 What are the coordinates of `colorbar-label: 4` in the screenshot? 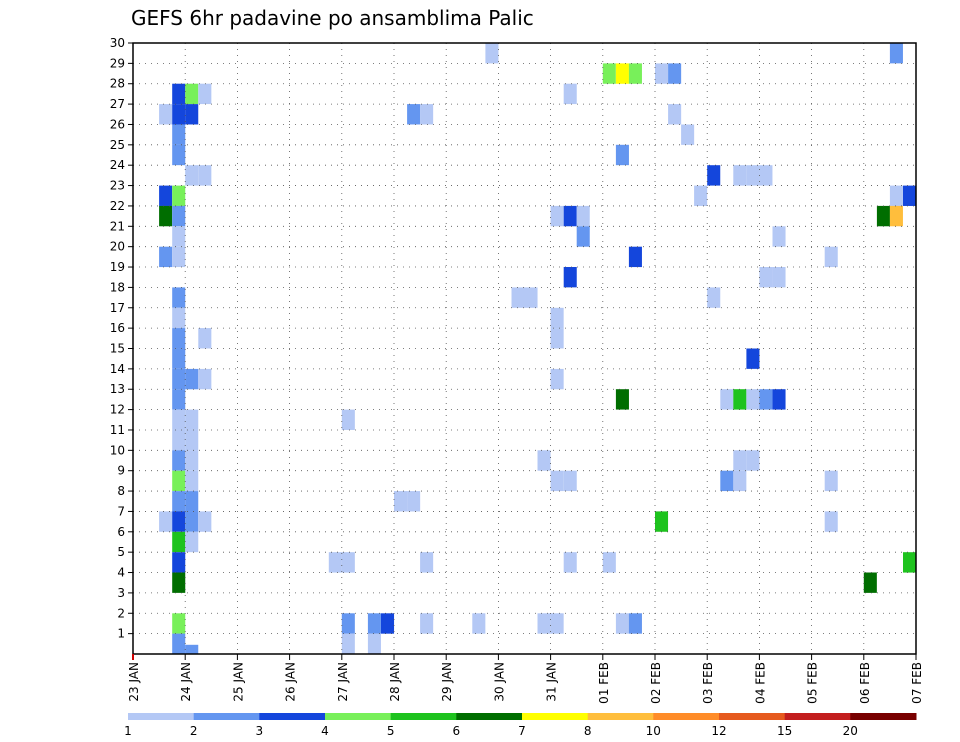 It's located at (325, 731).